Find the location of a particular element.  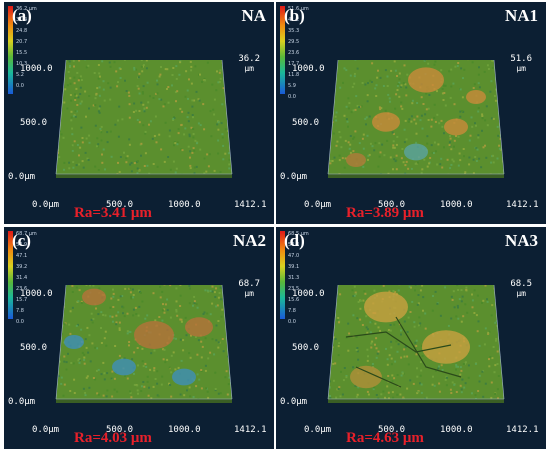

legend-value: 54.9 is located at coordinates (22, 245).